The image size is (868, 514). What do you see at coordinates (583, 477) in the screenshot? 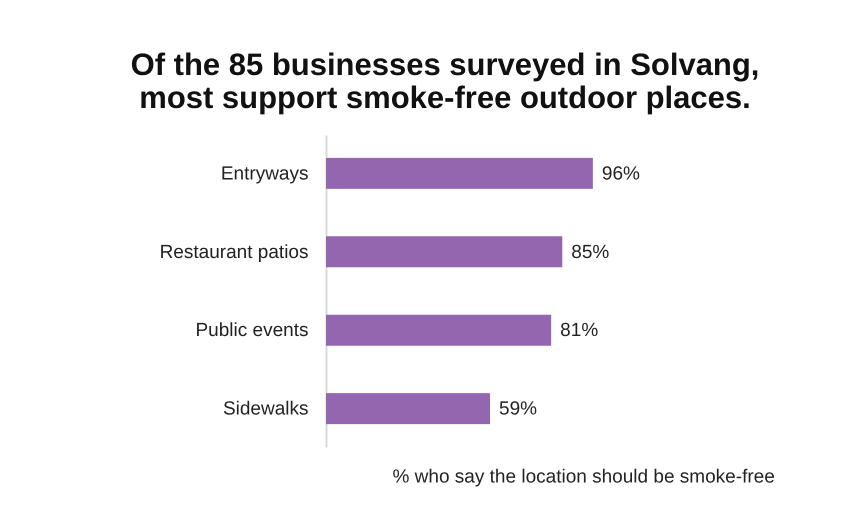
I see `x-axis-title: % who say the location should be smoke-free` at bounding box center [583, 477].